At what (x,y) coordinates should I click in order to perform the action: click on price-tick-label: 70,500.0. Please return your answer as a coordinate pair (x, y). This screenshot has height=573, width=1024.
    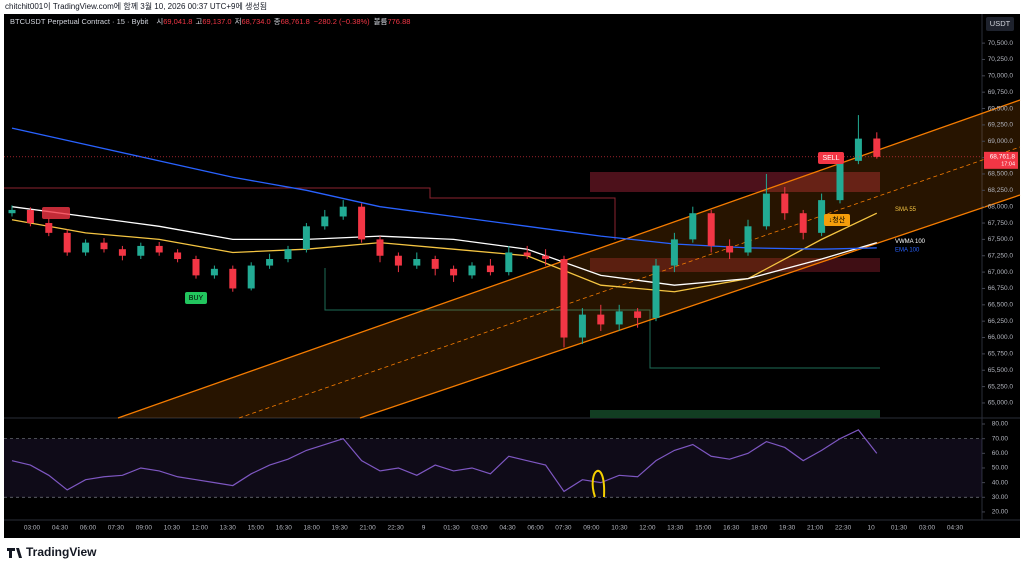
    Looking at the image, I should click on (1001, 43).